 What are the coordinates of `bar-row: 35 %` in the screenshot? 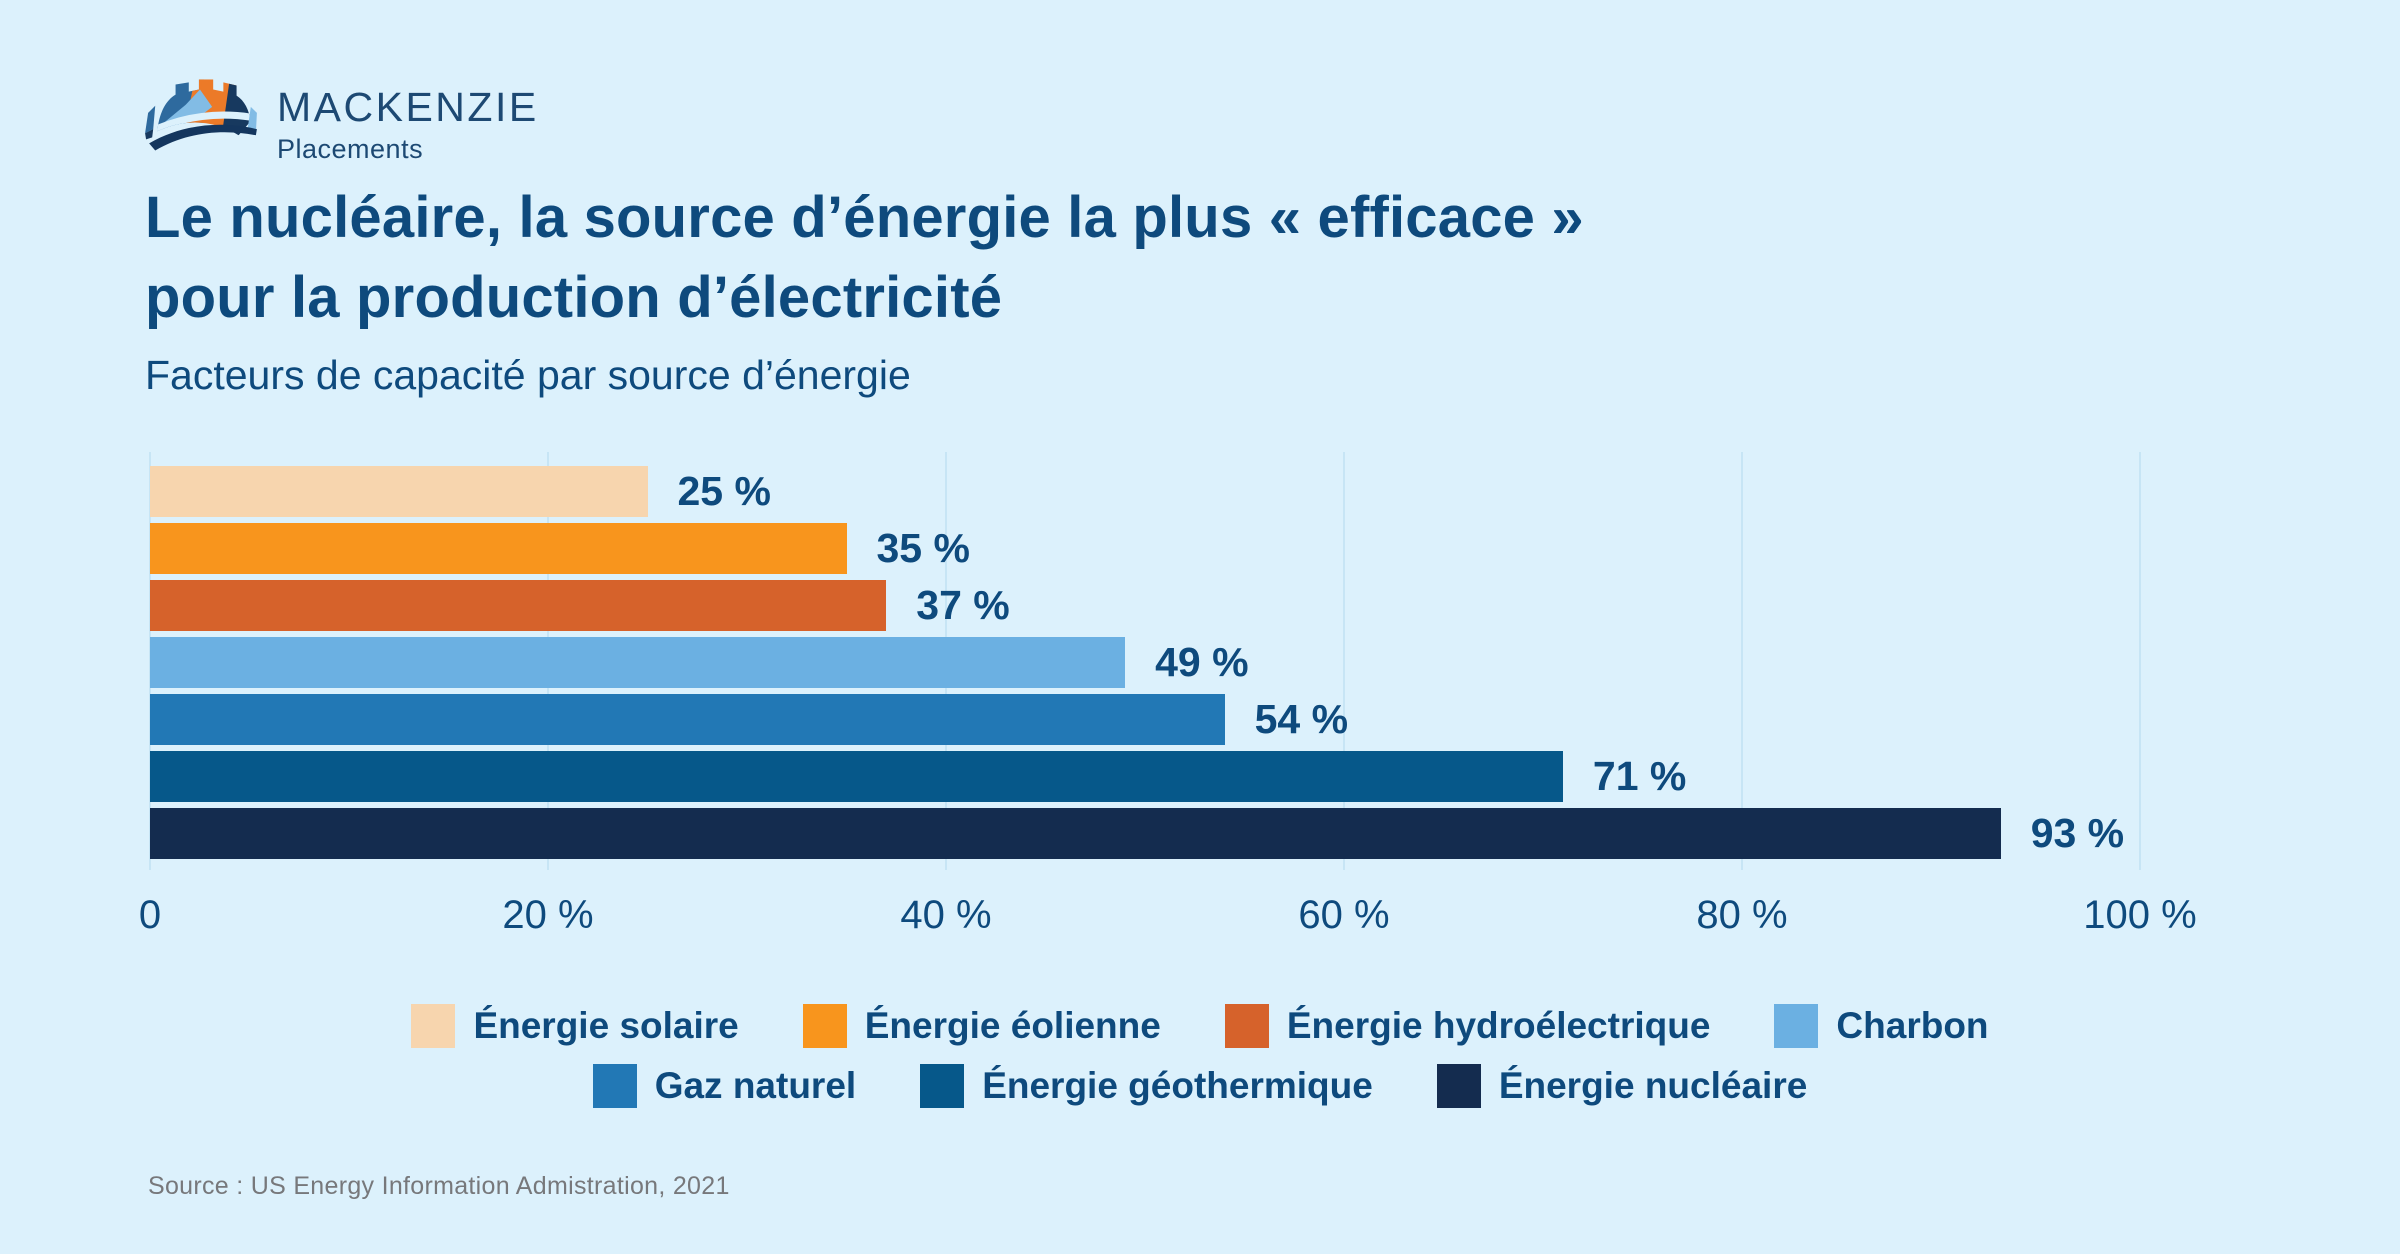 It's located at (1145, 548).